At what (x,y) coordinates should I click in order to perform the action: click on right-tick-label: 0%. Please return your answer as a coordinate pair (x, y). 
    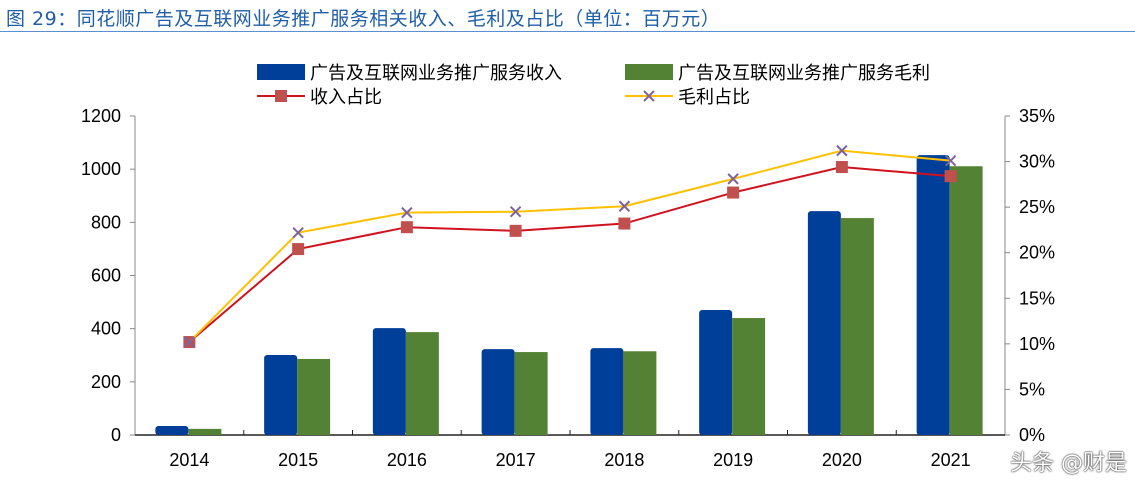
    Looking at the image, I should click on (1032, 435).